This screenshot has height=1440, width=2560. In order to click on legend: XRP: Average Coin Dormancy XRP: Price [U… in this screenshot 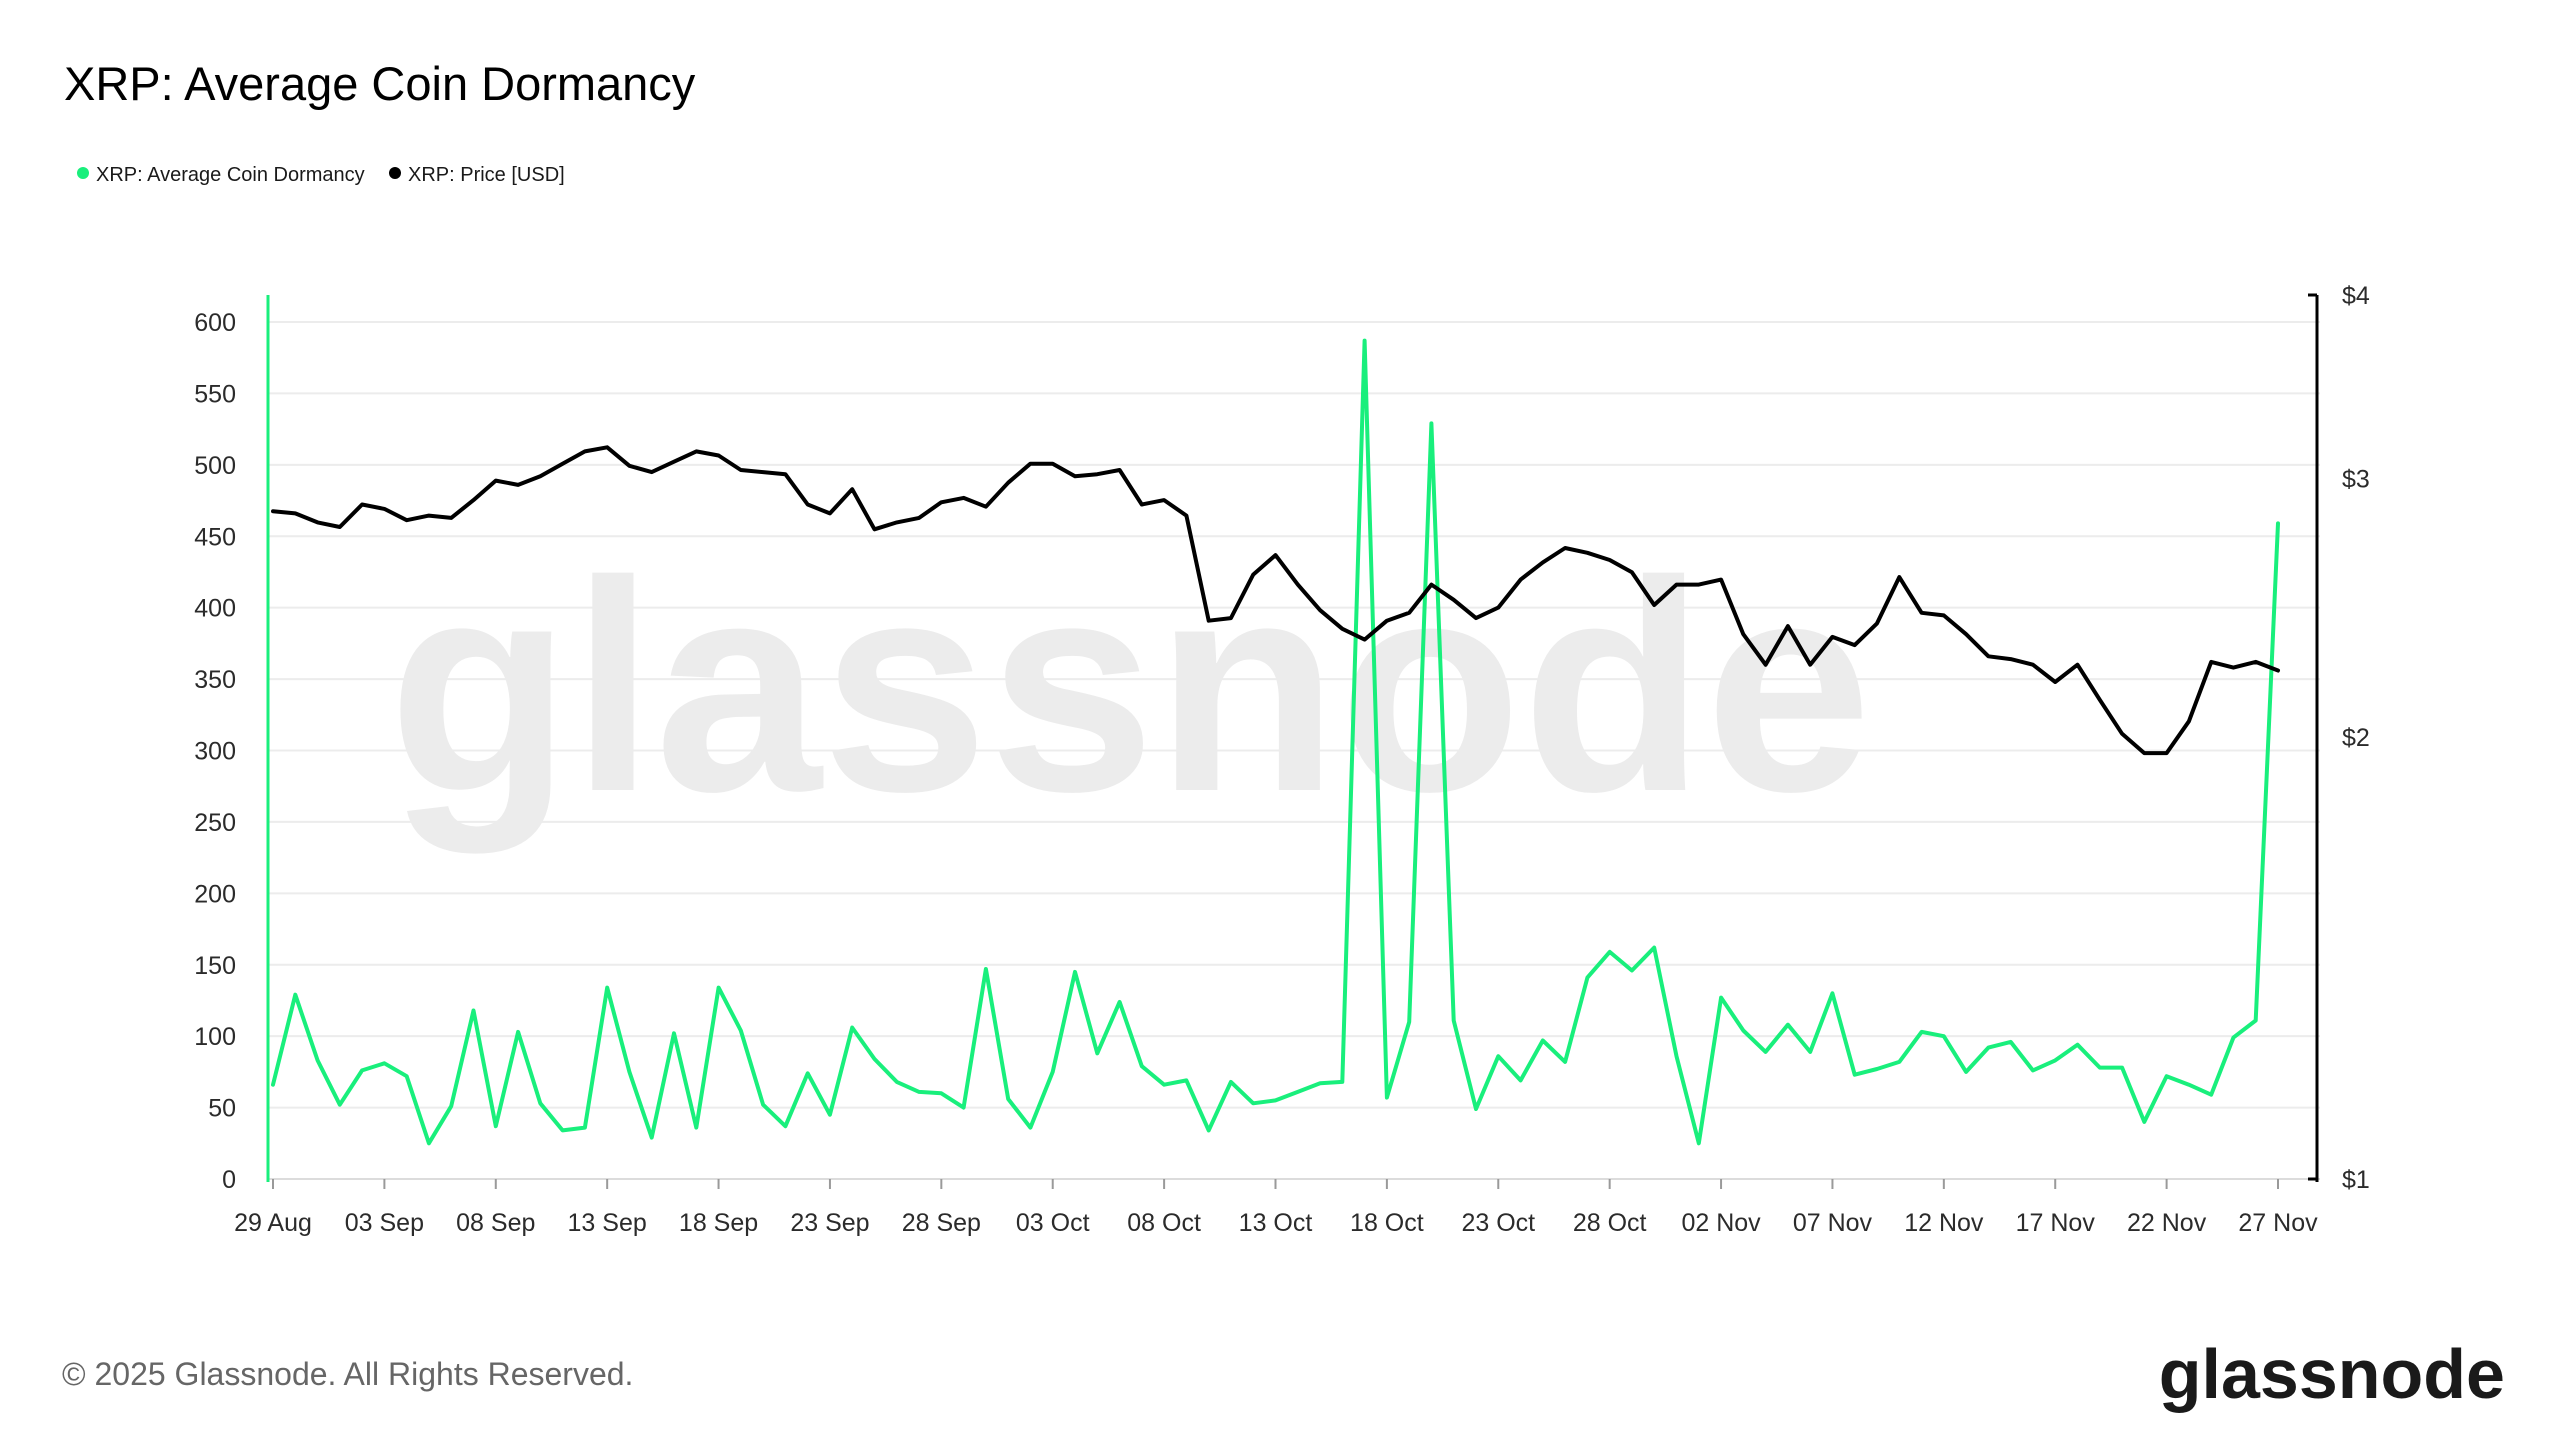, I will do `click(321, 175)`.